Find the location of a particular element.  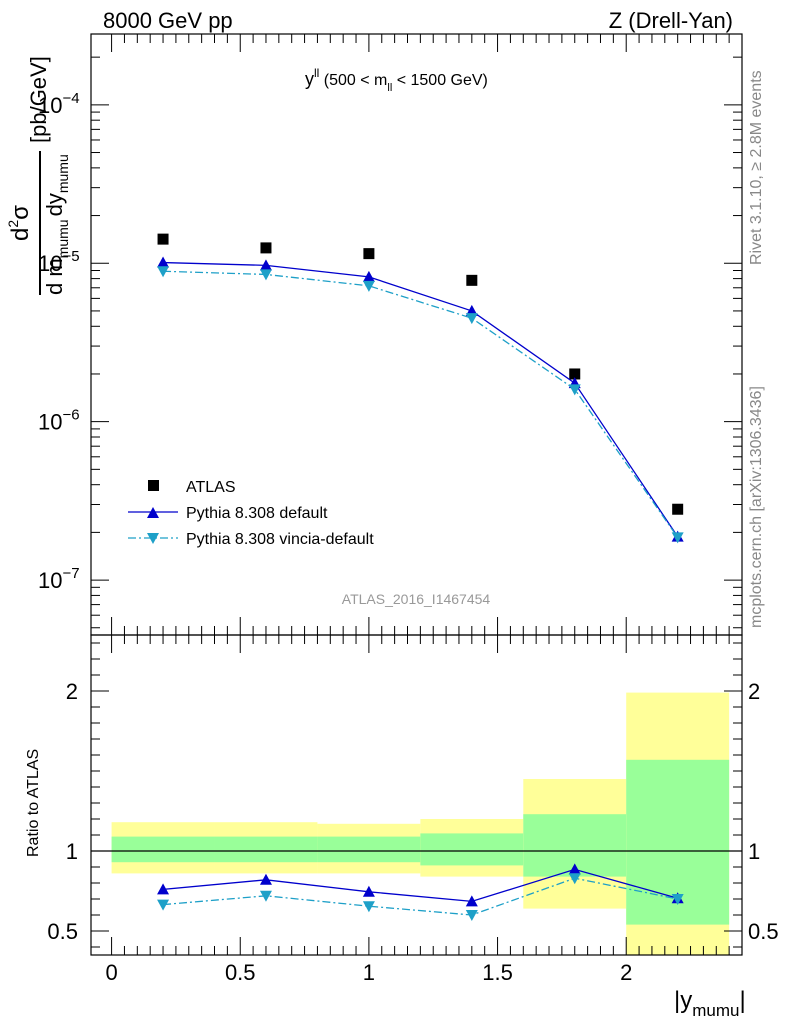

legend-label-default: Pythia 8.308 default is located at coordinates (257, 513).